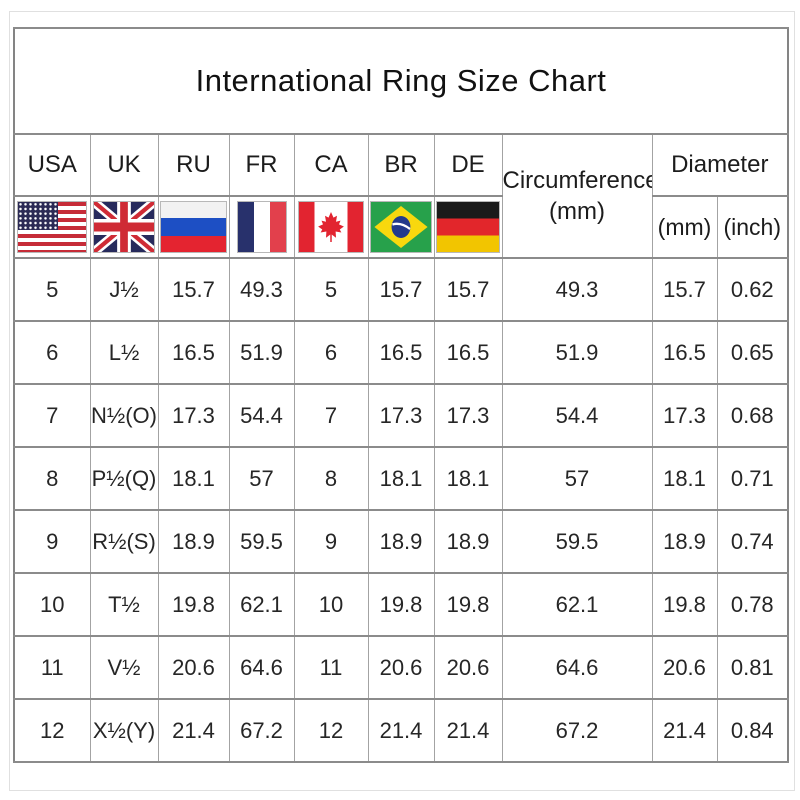  What do you see at coordinates (468, 478) in the screenshot?
I see `cell-de-size: 18.1` at bounding box center [468, 478].